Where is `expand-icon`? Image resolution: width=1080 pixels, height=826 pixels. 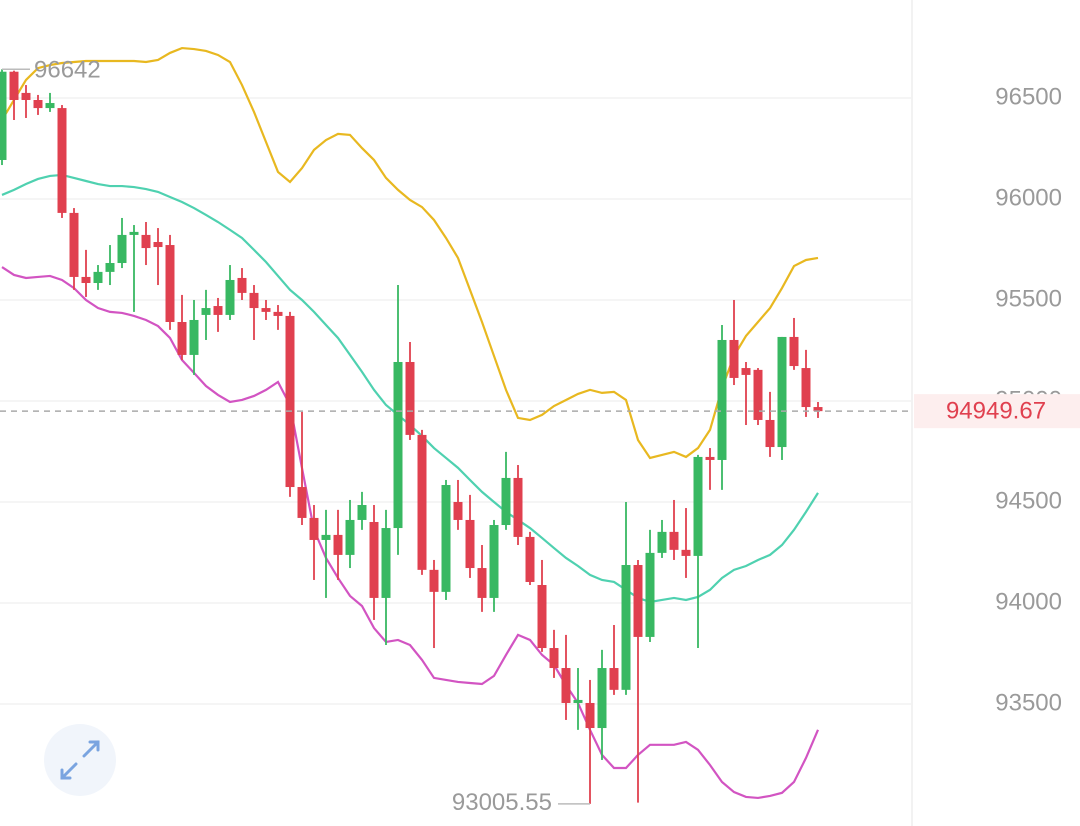
expand-icon is located at coordinates (80, 760).